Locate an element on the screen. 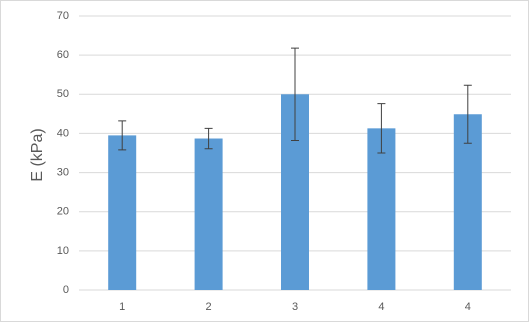 The width and height of the screenshot is (529, 322). y-tick-label: 10 is located at coordinates (63, 251).